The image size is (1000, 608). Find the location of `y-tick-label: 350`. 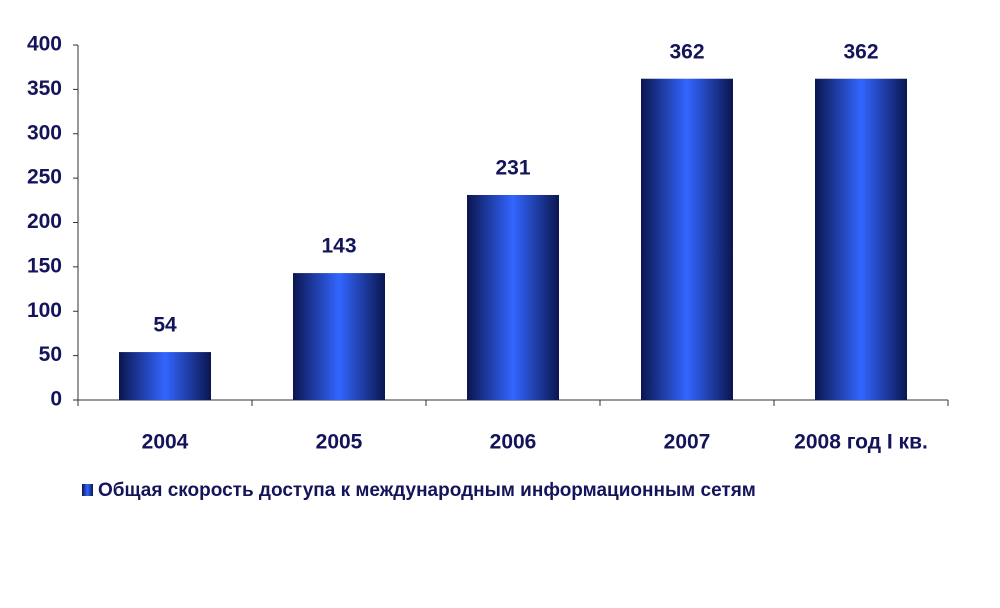

y-tick-label: 350 is located at coordinates (44, 88).